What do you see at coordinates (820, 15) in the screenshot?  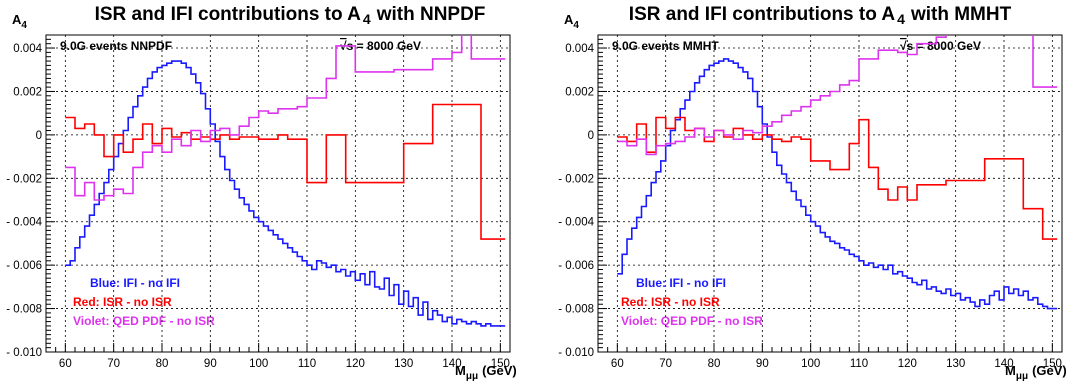 I see `chart-title: ISR and IFI contributions to A 4 with MMHT` at bounding box center [820, 15].